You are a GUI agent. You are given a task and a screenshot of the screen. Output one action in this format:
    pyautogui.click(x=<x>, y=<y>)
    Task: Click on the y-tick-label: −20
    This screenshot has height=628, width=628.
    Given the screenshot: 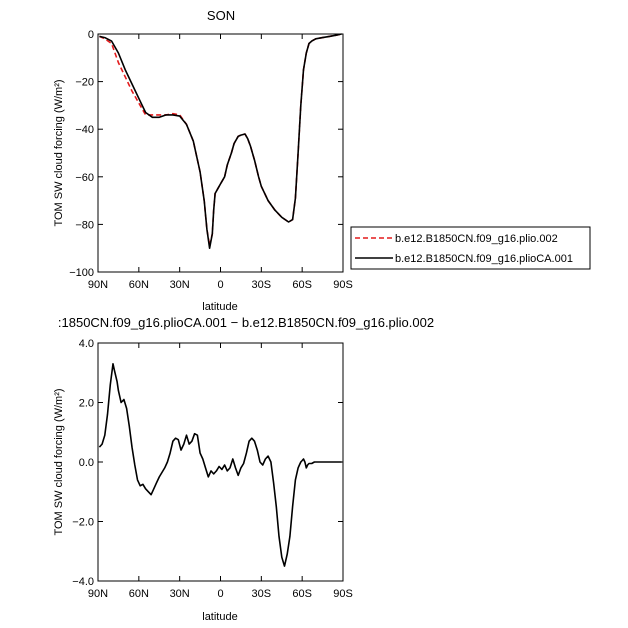 What is the action you would take?
    pyautogui.click(x=84, y=83)
    